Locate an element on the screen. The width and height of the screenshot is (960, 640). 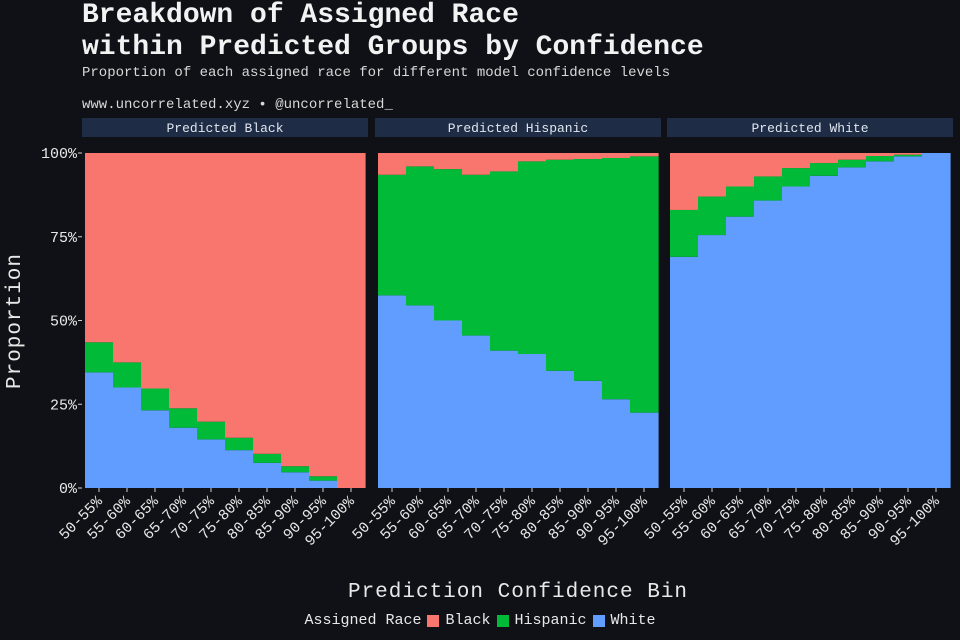
legend: Assigned Race Black Hispanic White is located at coordinates (480, 620).